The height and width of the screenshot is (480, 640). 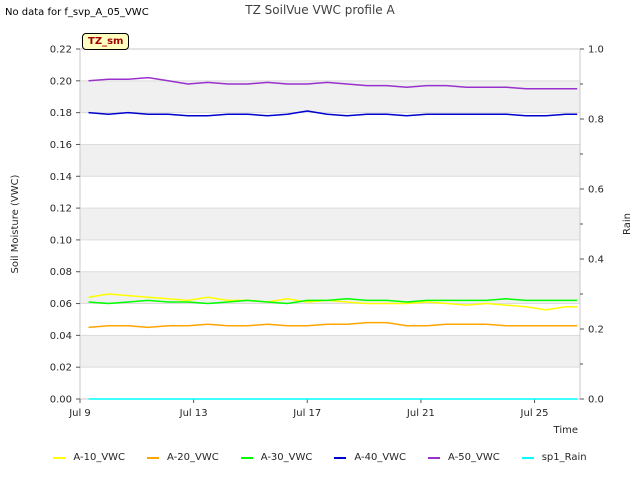 What do you see at coordinates (333, 325) in the screenshot?
I see `series-line-a-20-vwc` at bounding box center [333, 325].